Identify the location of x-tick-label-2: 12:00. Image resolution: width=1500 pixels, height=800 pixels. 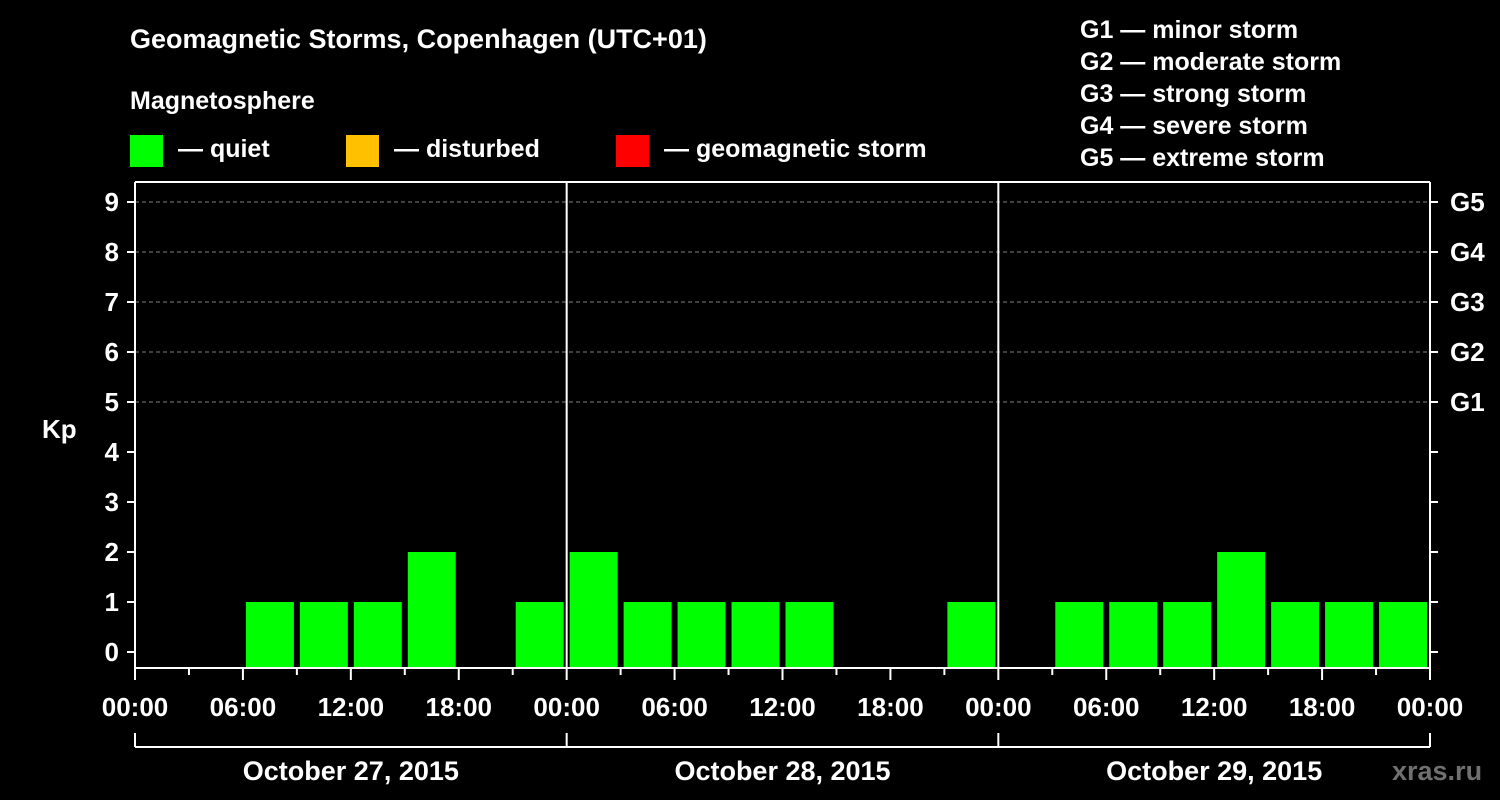
(351, 707).